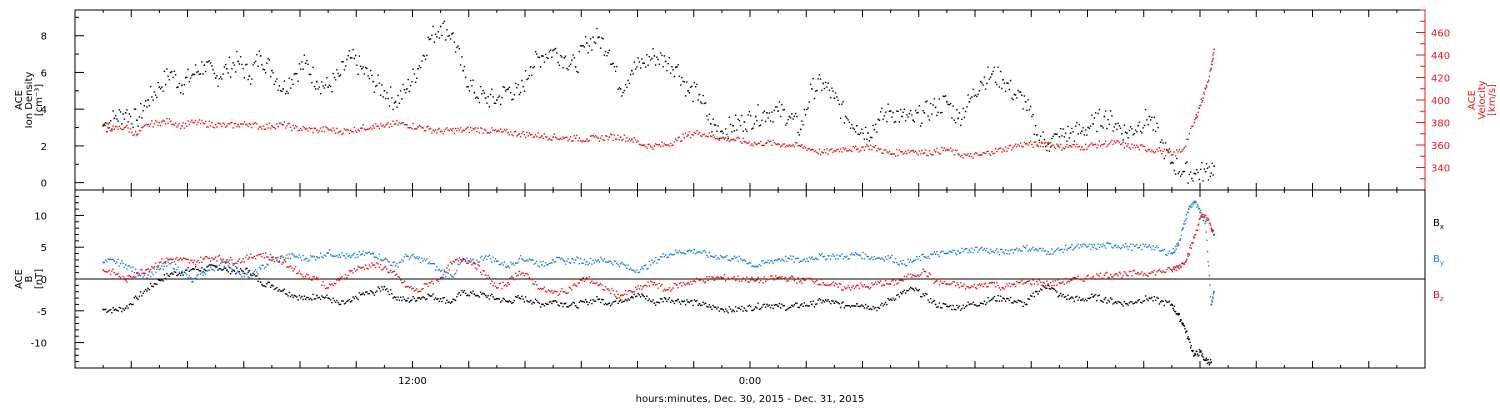 Image resolution: width=1500 pixels, height=410 pixels. What do you see at coordinates (1492, 100) in the screenshot?
I see `right-axis-label: [km/s]` at bounding box center [1492, 100].